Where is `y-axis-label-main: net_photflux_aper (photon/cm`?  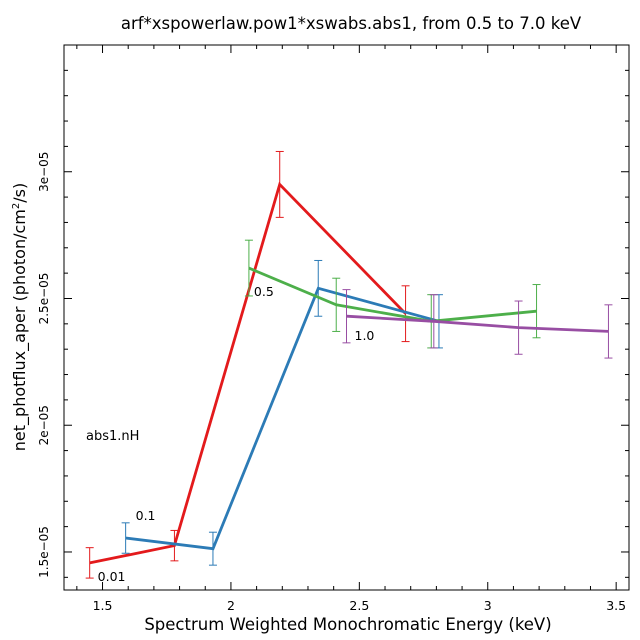 y-axis-label-main: net_photflux_aper (photon/cm is located at coordinates (20, 330).